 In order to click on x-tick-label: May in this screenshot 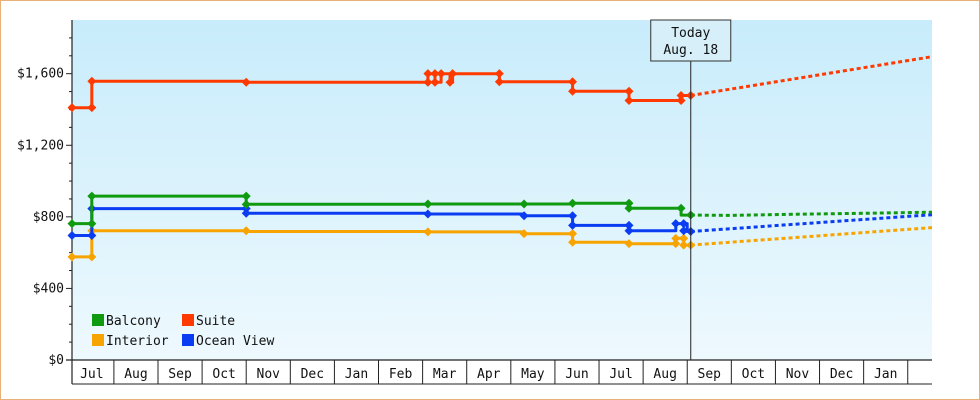, I will do `click(533, 374)`.